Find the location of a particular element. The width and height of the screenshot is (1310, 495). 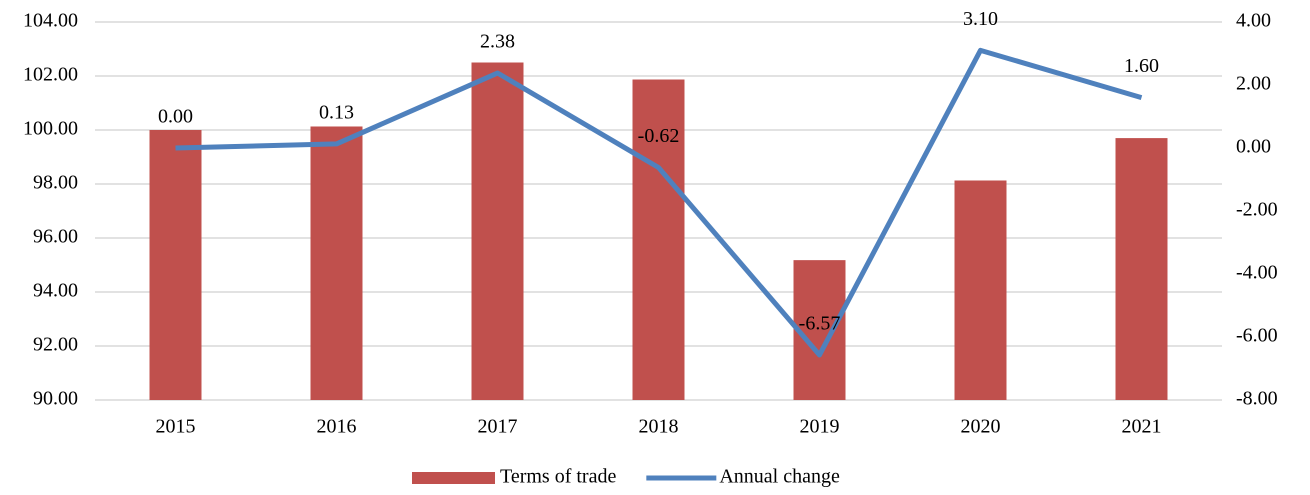

data-label: 0.13 is located at coordinates (336, 112).